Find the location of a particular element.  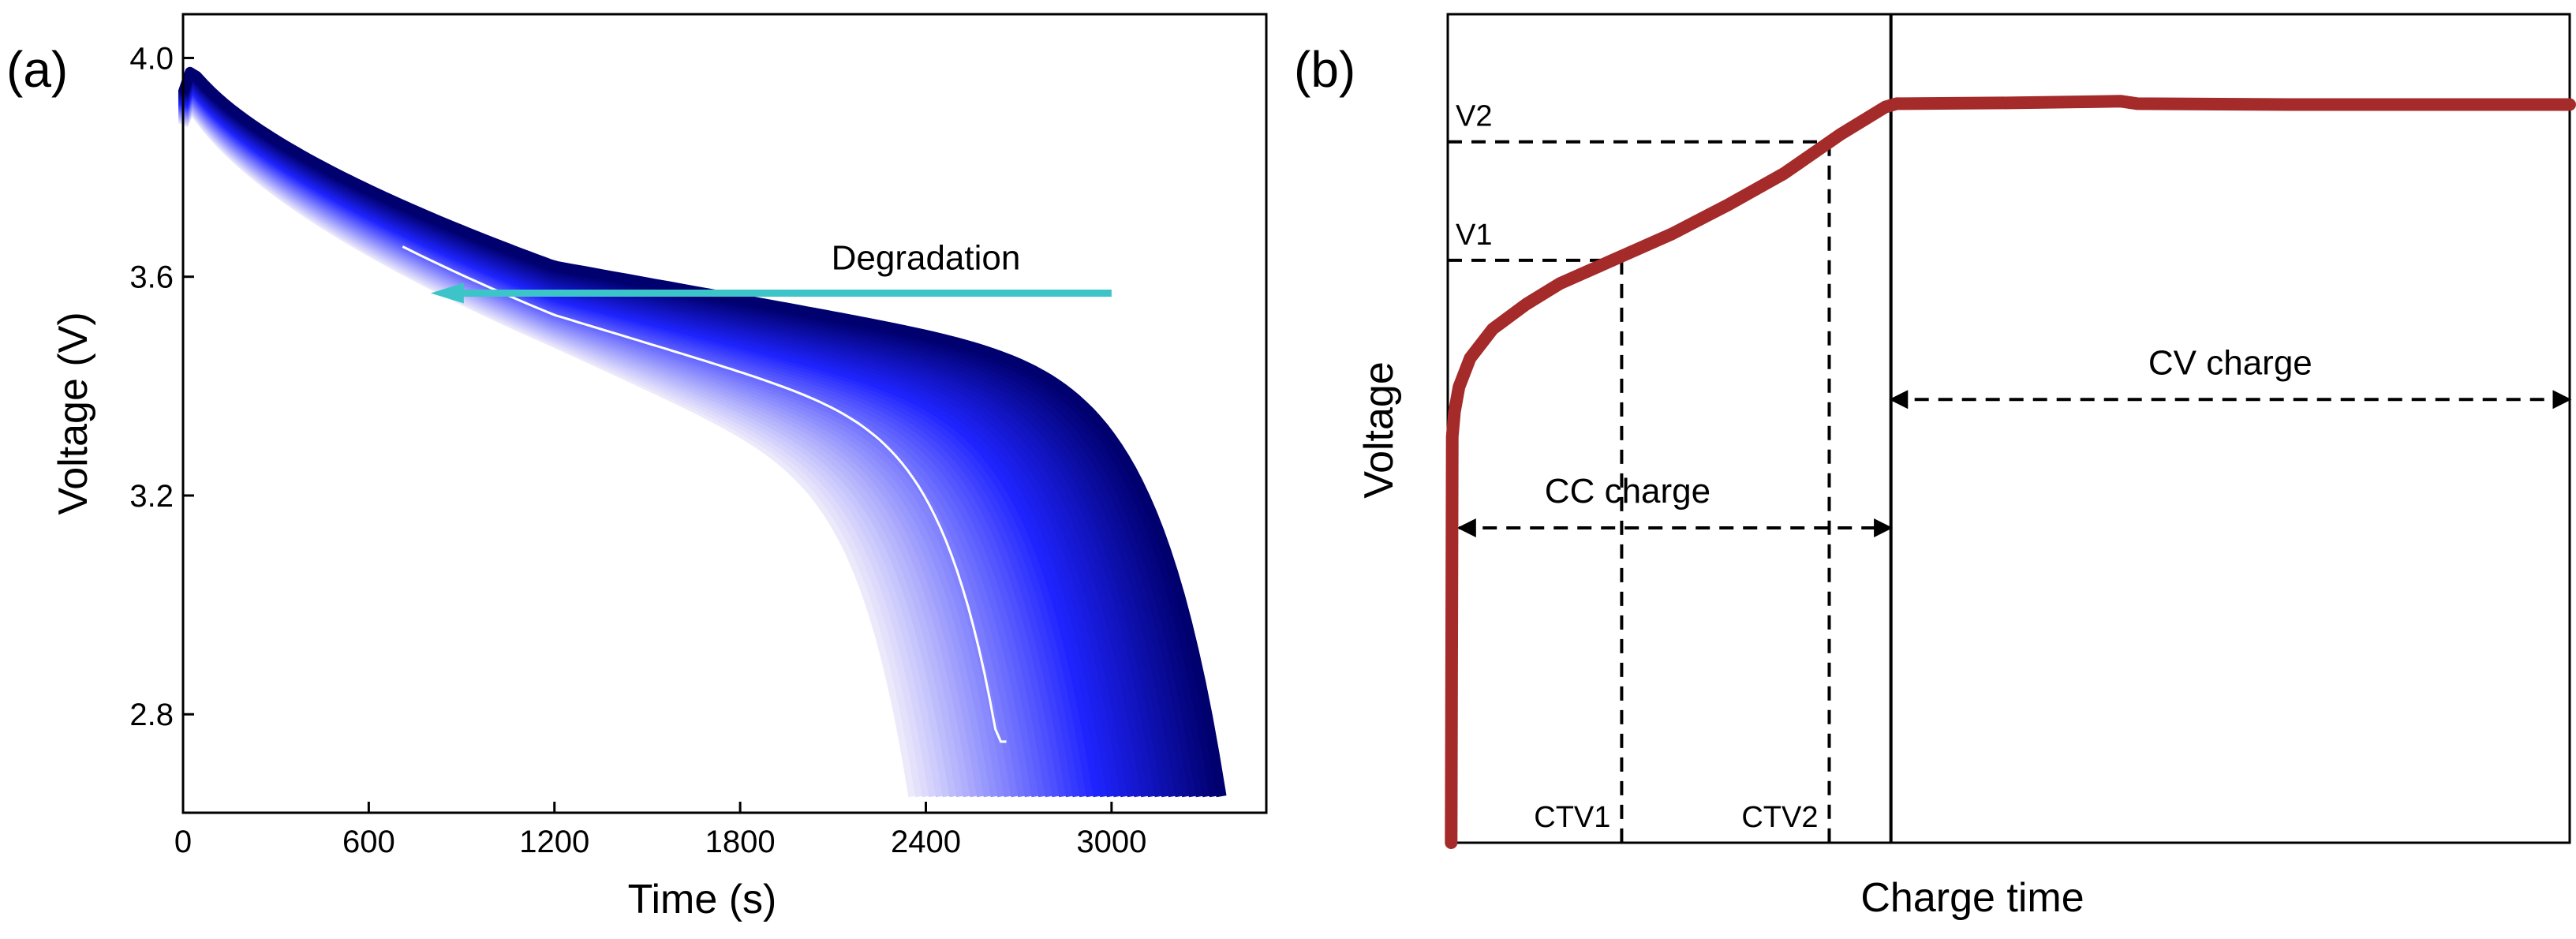

panel-a-x-tick-label: 1200 is located at coordinates (554, 842).